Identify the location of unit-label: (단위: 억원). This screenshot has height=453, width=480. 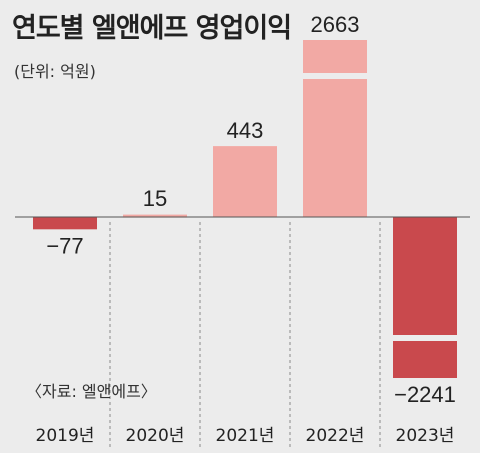
(55, 71).